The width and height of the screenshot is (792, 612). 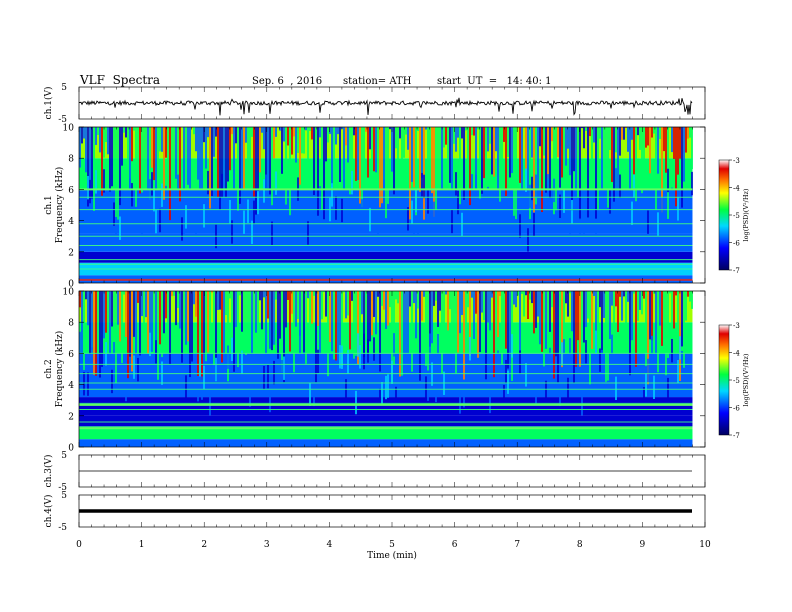 What do you see at coordinates (374, 104) in the screenshot?
I see `ch1-waveform-panel: 5 -5 ch.1(V)` at bounding box center [374, 104].